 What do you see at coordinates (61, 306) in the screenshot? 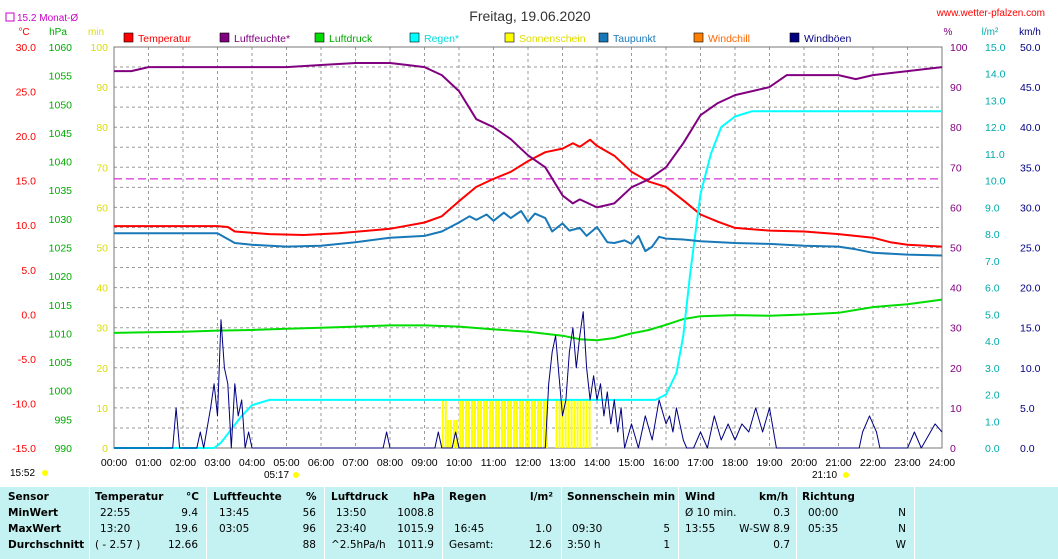
I see `pressure-tick-label: 1015` at bounding box center [61, 306].